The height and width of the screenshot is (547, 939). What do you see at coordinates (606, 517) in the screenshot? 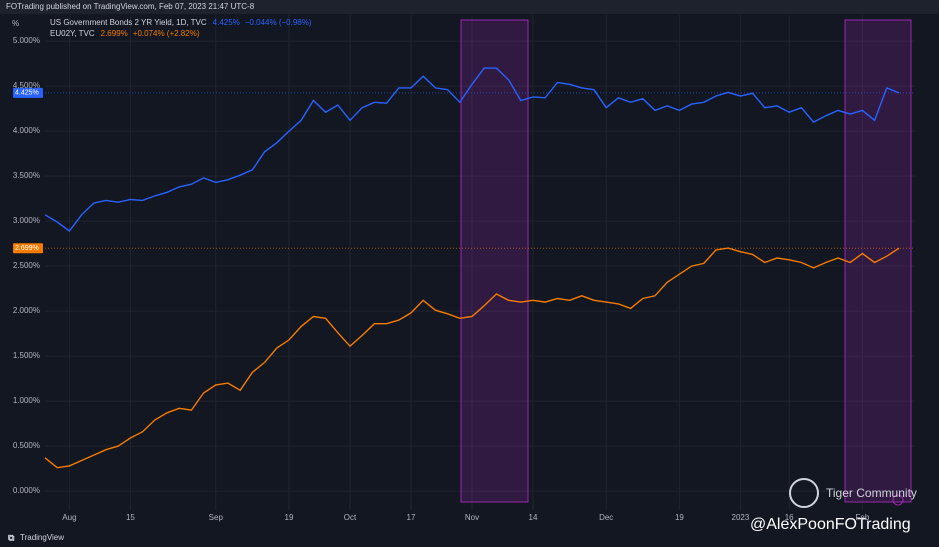
I see `x-tick-label: Dec` at bounding box center [606, 517].